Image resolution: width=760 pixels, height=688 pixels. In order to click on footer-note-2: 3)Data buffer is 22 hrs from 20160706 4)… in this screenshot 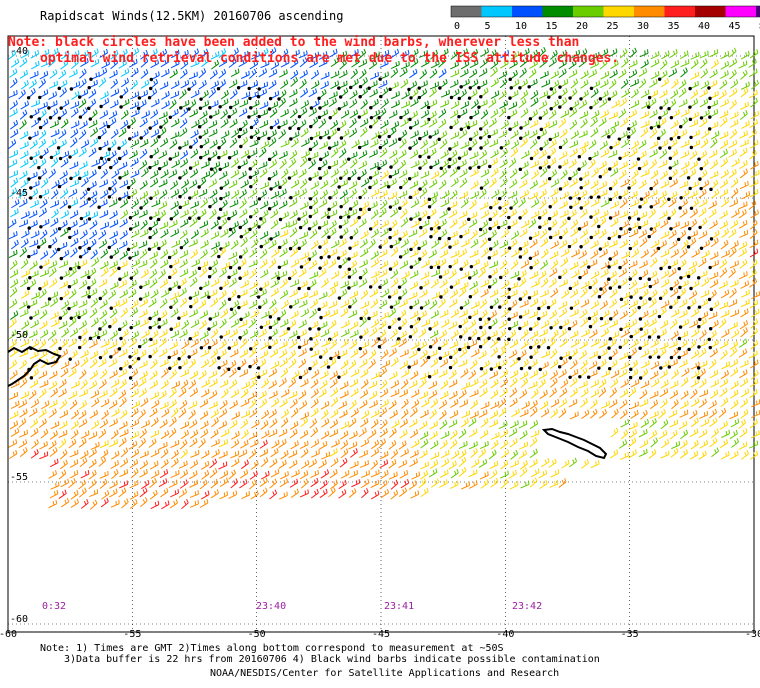, I will do `click(332, 659)`.